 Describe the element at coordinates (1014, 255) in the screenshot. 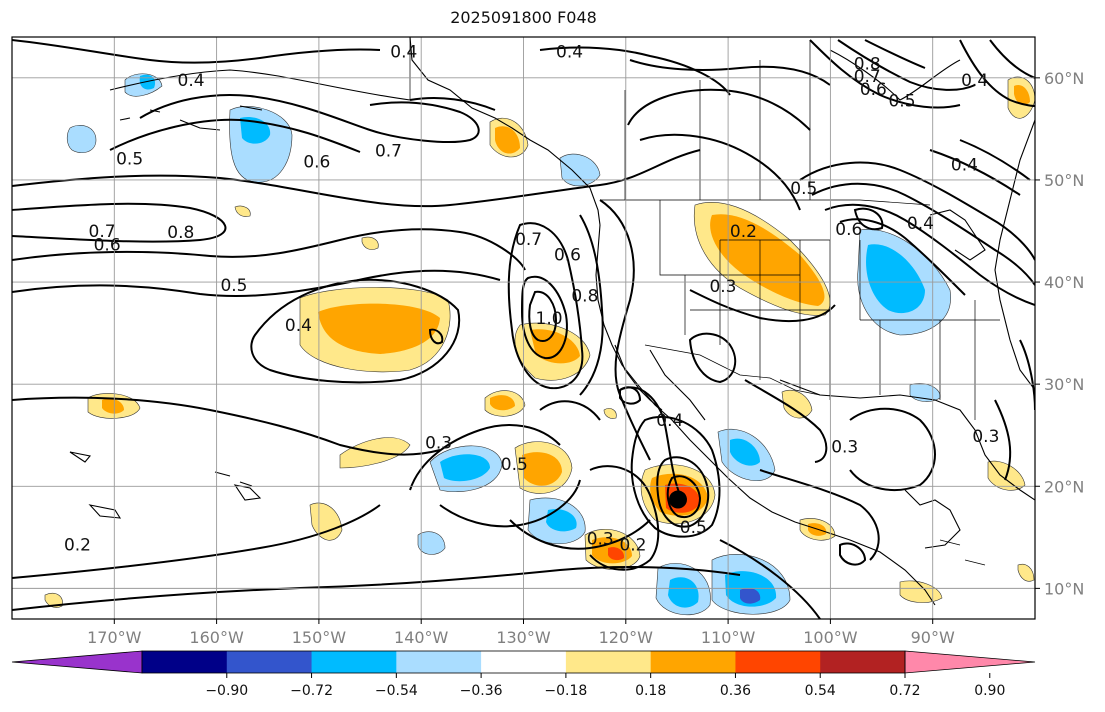

I see `atlantic-coast` at that location.